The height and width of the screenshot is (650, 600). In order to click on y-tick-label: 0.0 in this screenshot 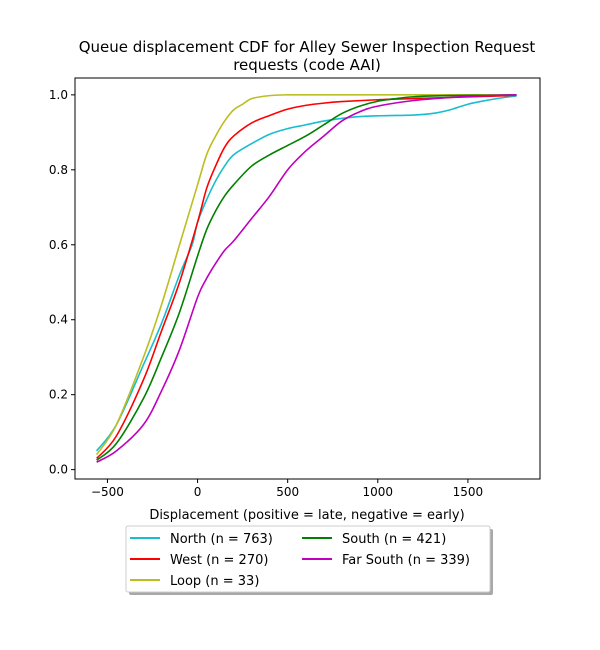, I will do `click(58, 470)`.